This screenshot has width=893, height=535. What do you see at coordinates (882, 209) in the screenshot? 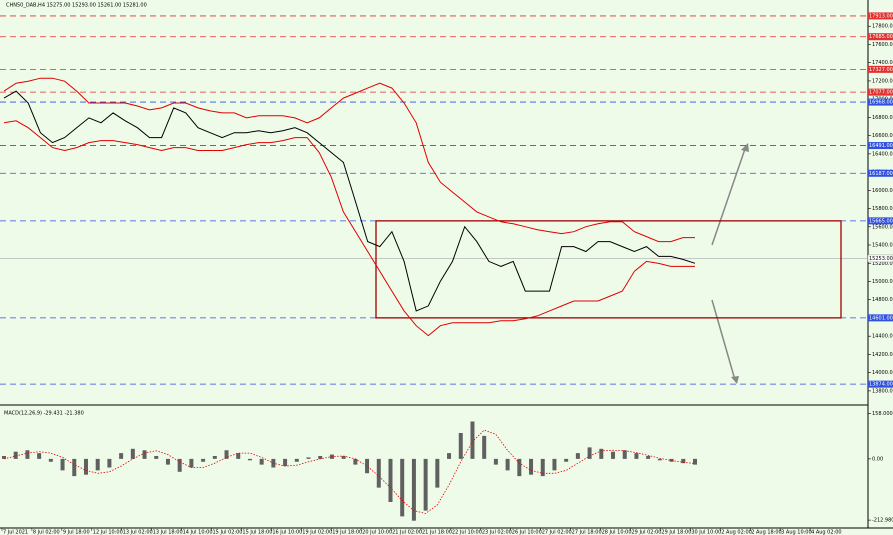
I see `y-tick-label: 15800.00` at bounding box center [882, 209].